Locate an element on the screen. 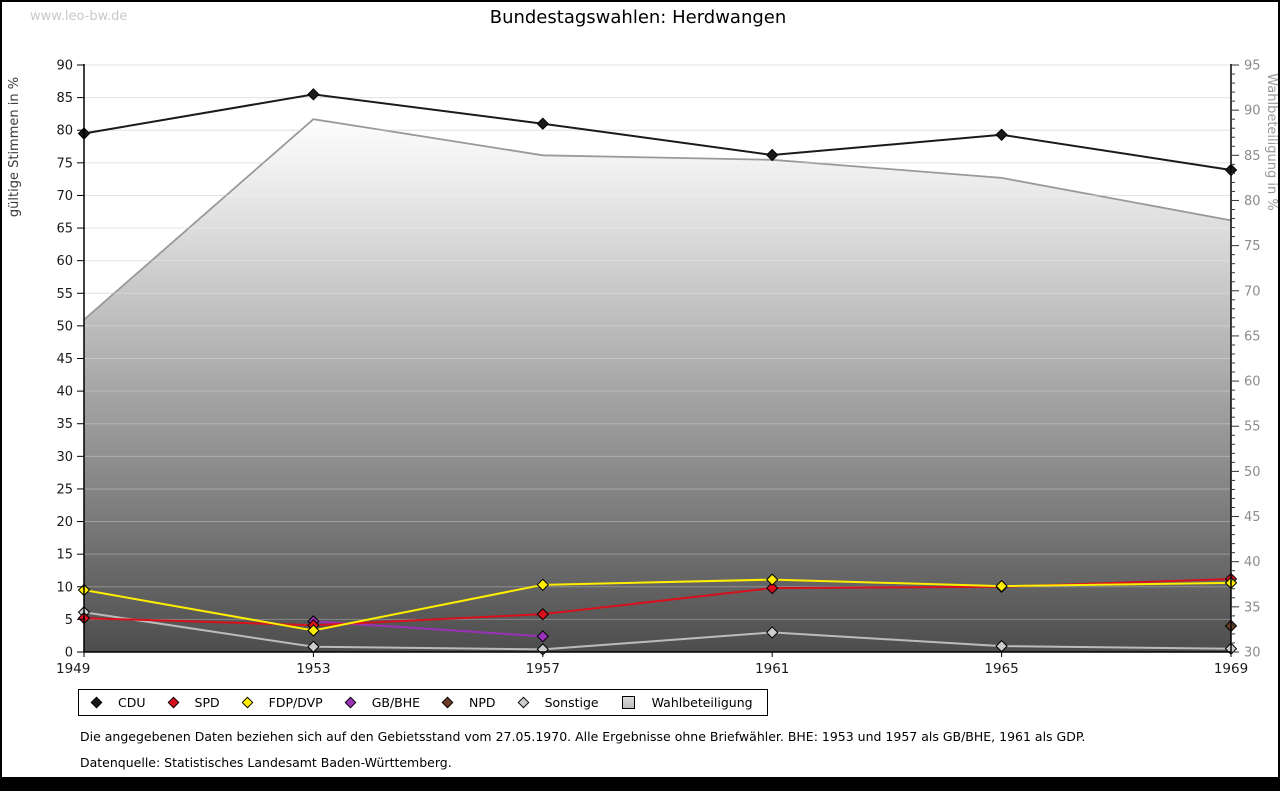  legend-item-fdp-dvp: FDP/DVP is located at coordinates (282, 702).